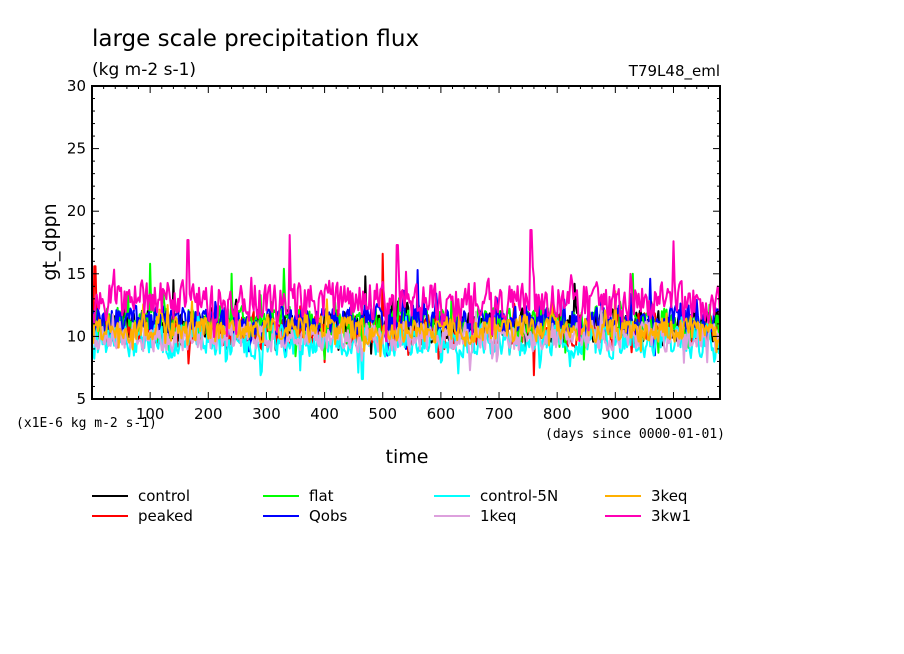 This screenshot has height=654, width=904. What do you see at coordinates (407, 457) in the screenshot?
I see `x-axis-label: time` at bounding box center [407, 457].